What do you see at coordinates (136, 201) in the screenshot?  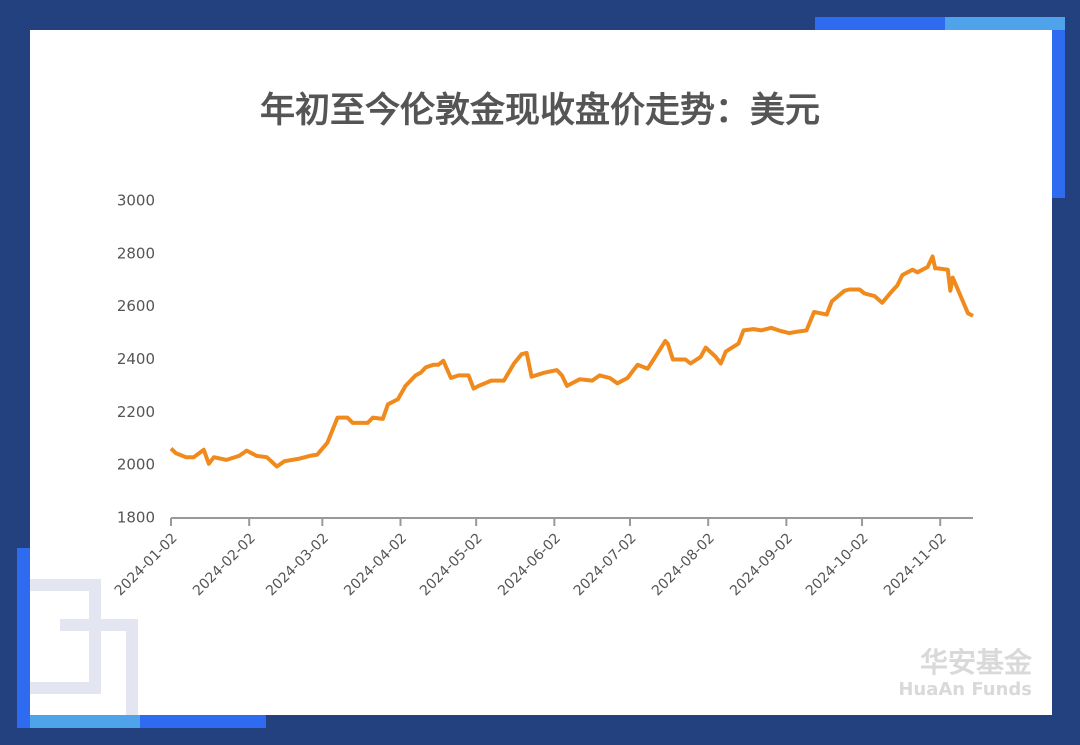 I see `y-tick-label: 3000` at bounding box center [136, 201].